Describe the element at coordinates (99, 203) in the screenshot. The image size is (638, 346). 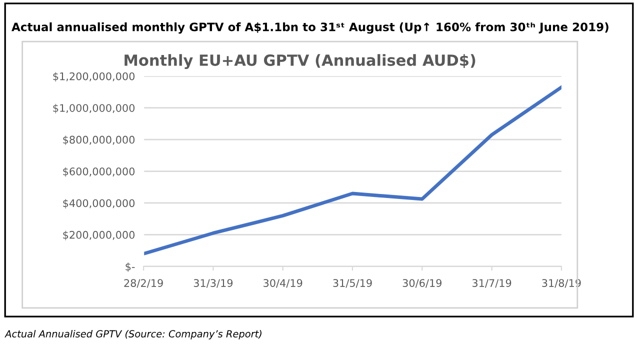
I see `y-tick-label: $400,000,000` at that location.